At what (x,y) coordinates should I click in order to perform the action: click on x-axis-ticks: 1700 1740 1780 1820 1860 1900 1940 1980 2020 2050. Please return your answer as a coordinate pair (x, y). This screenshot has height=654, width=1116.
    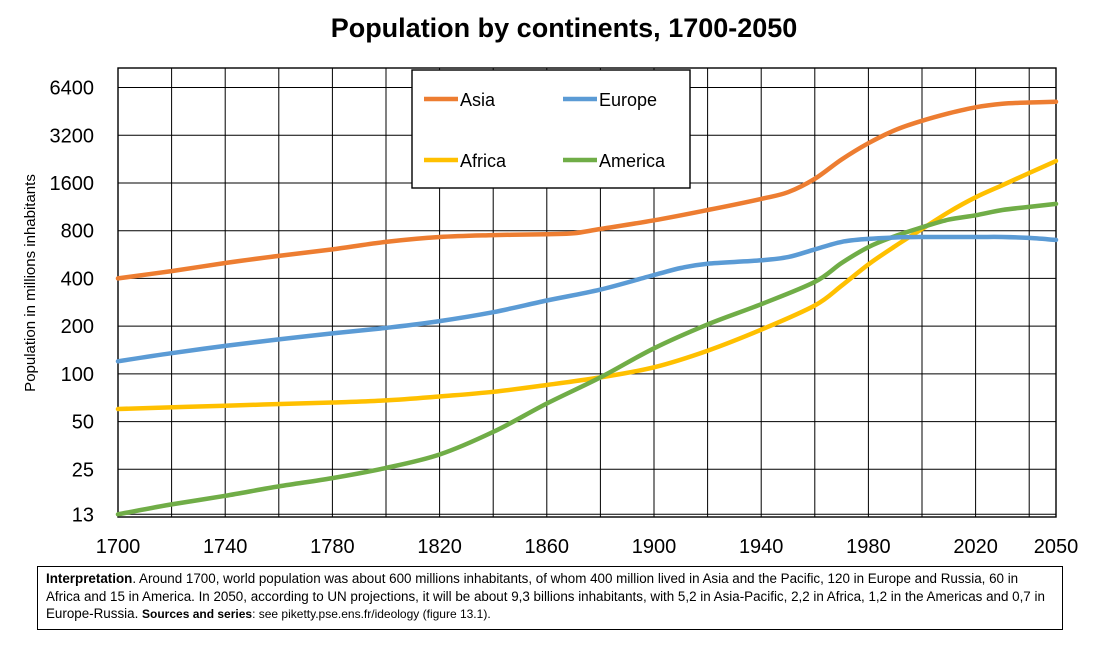
    Looking at the image, I should click on (587, 547).